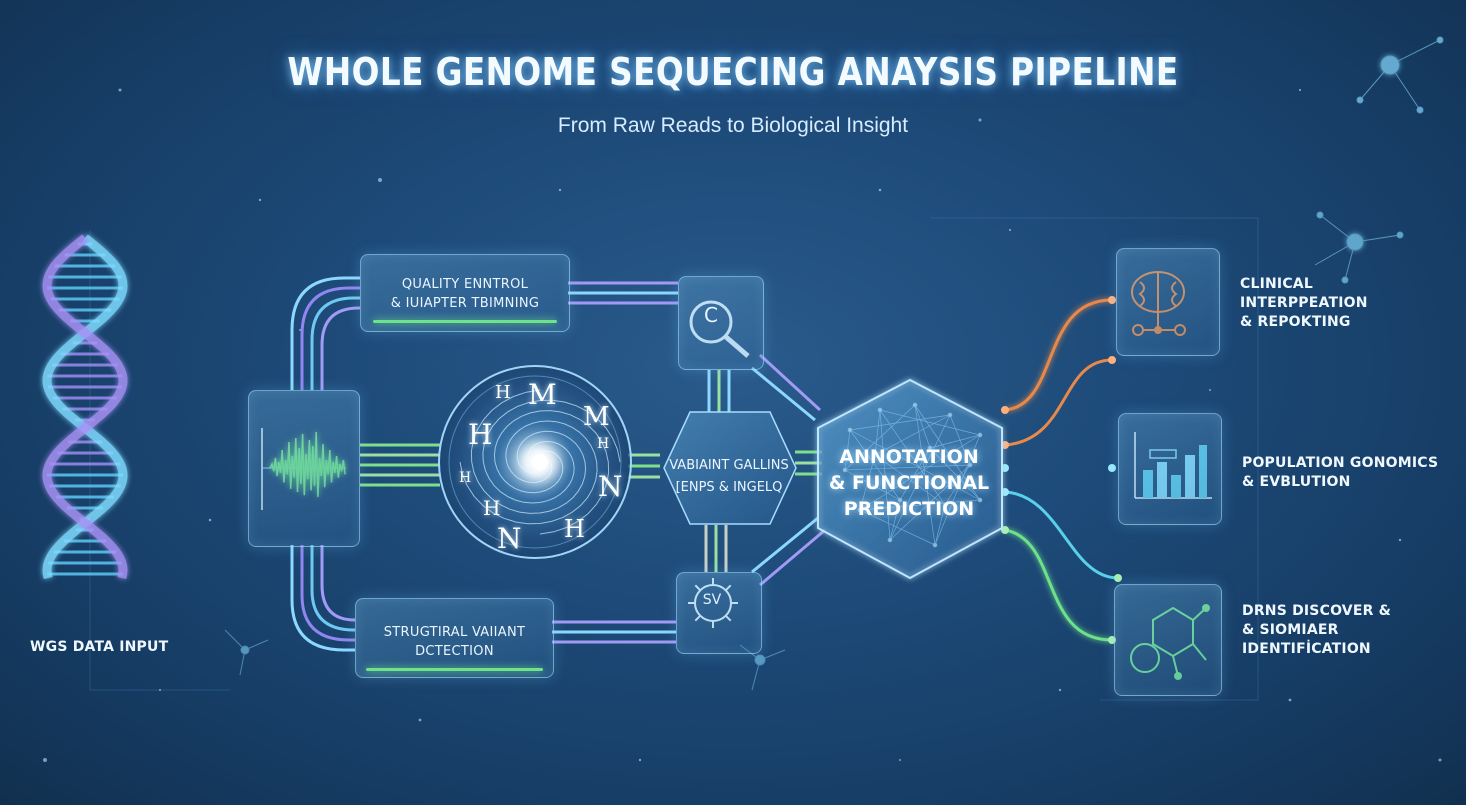 The height and width of the screenshot is (805, 1466). What do you see at coordinates (1168, 302) in the screenshot?
I see `output-clinical-box` at bounding box center [1168, 302].